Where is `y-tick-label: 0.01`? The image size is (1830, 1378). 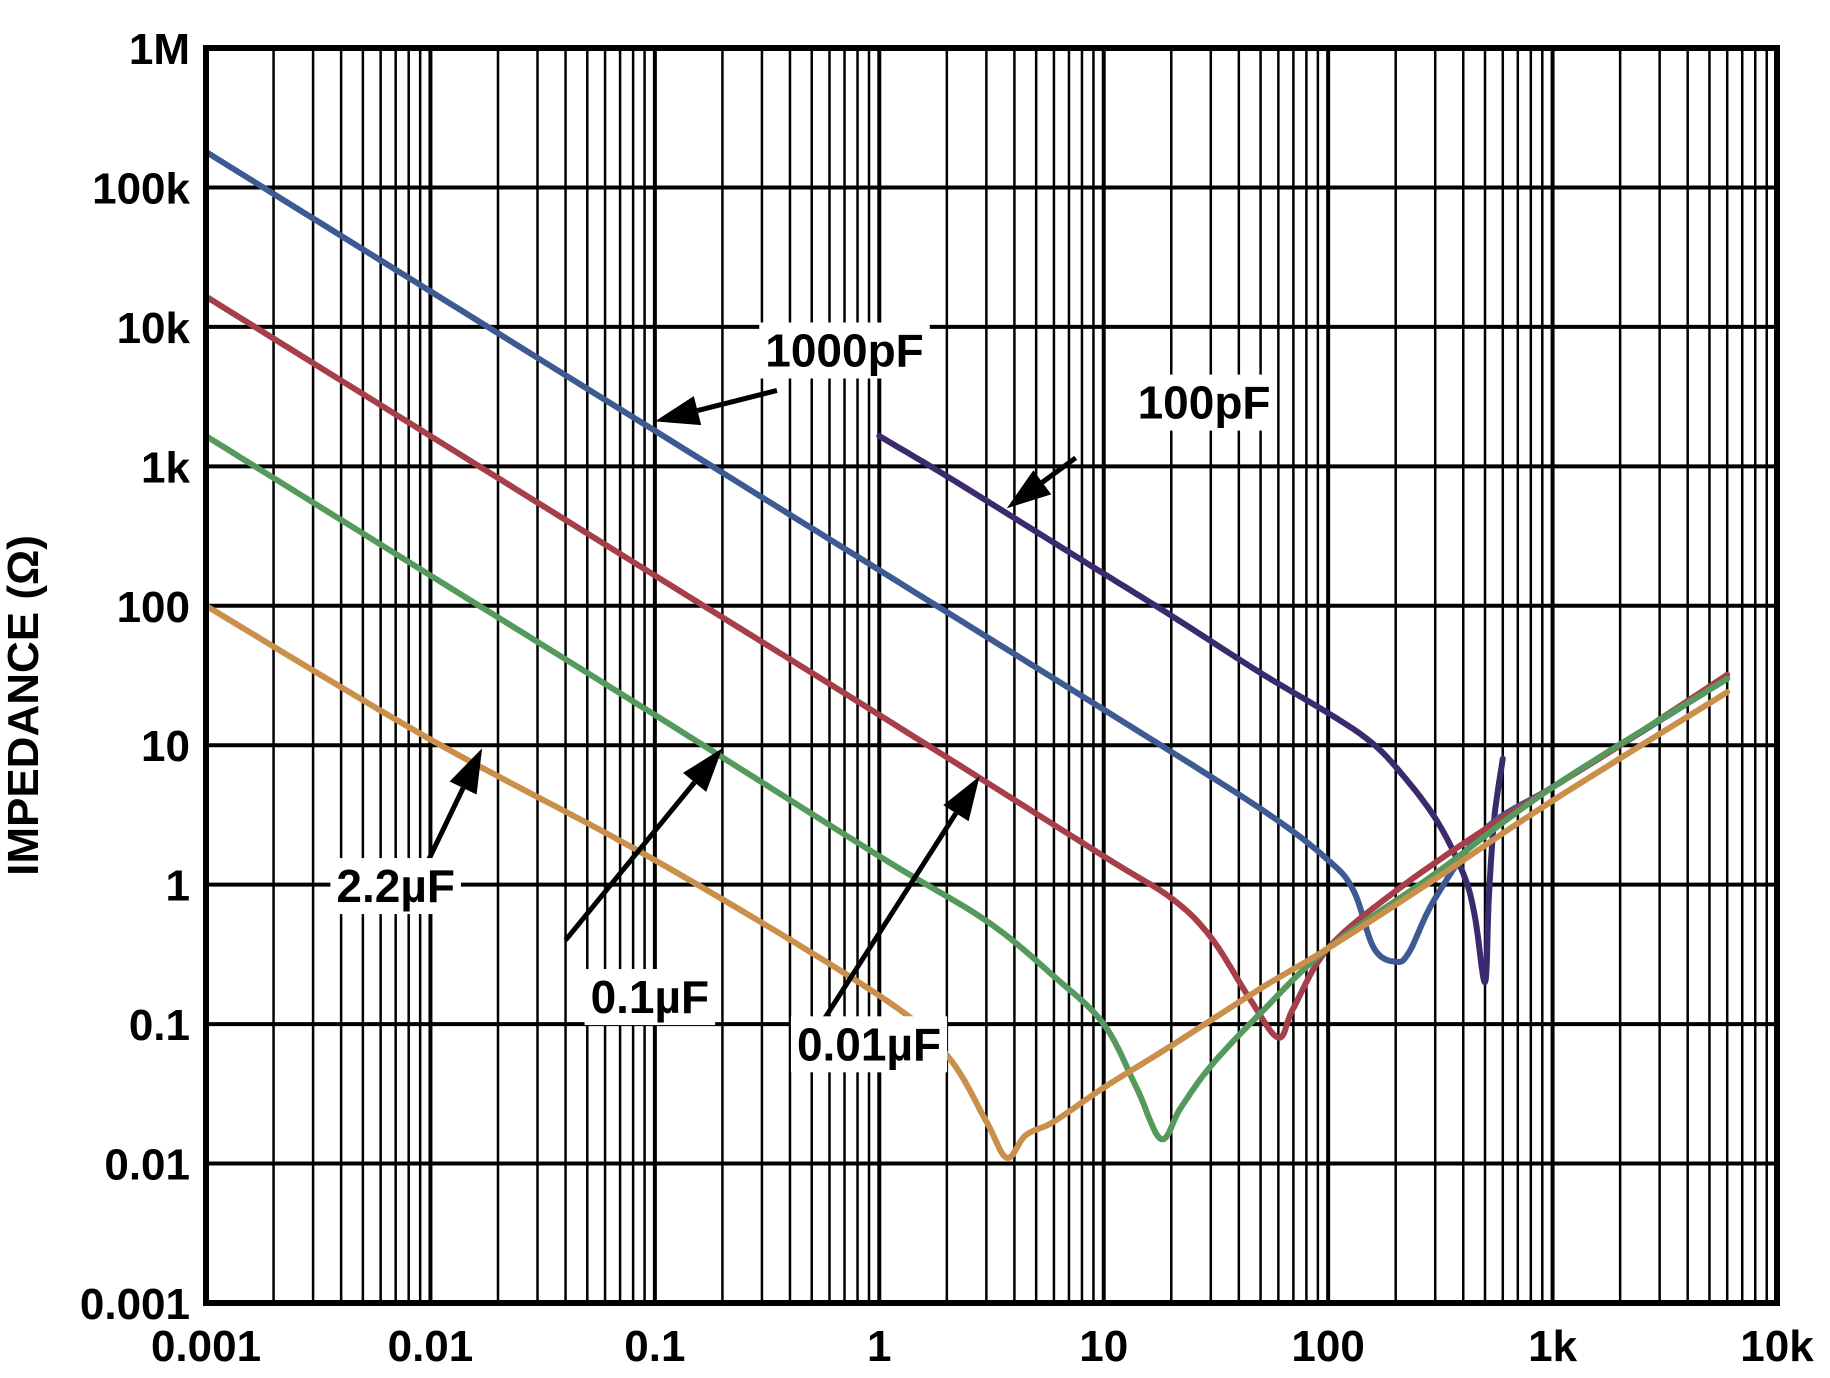
y-tick-label: 0.01 is located at coordinates (147, 1165).